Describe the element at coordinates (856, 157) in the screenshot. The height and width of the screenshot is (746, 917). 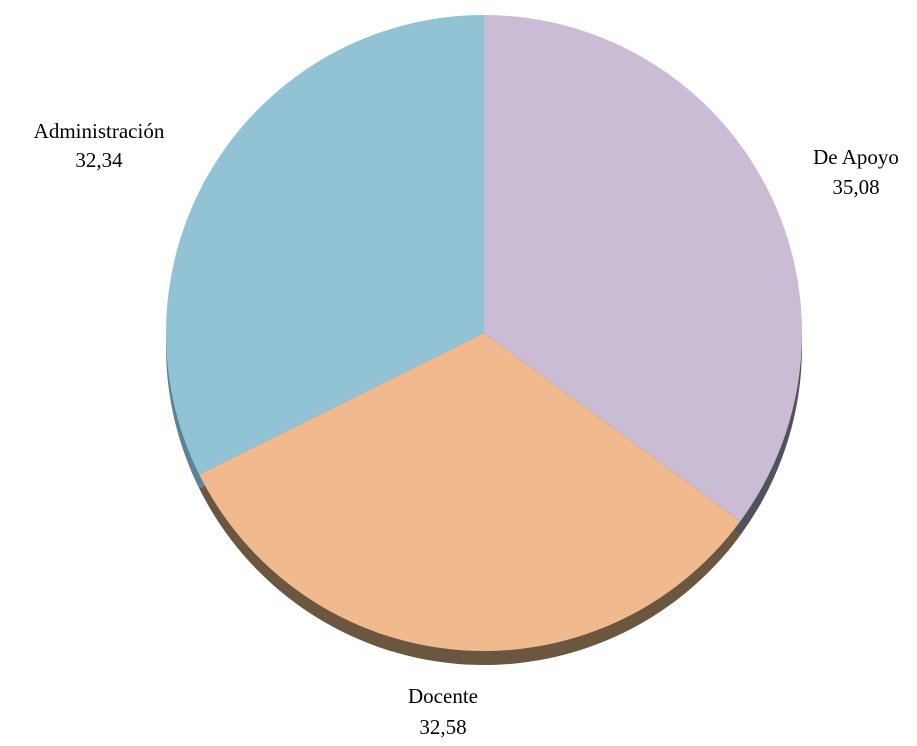
I see `slice-category-label-de-apoyo: De Apoyo` at that location.